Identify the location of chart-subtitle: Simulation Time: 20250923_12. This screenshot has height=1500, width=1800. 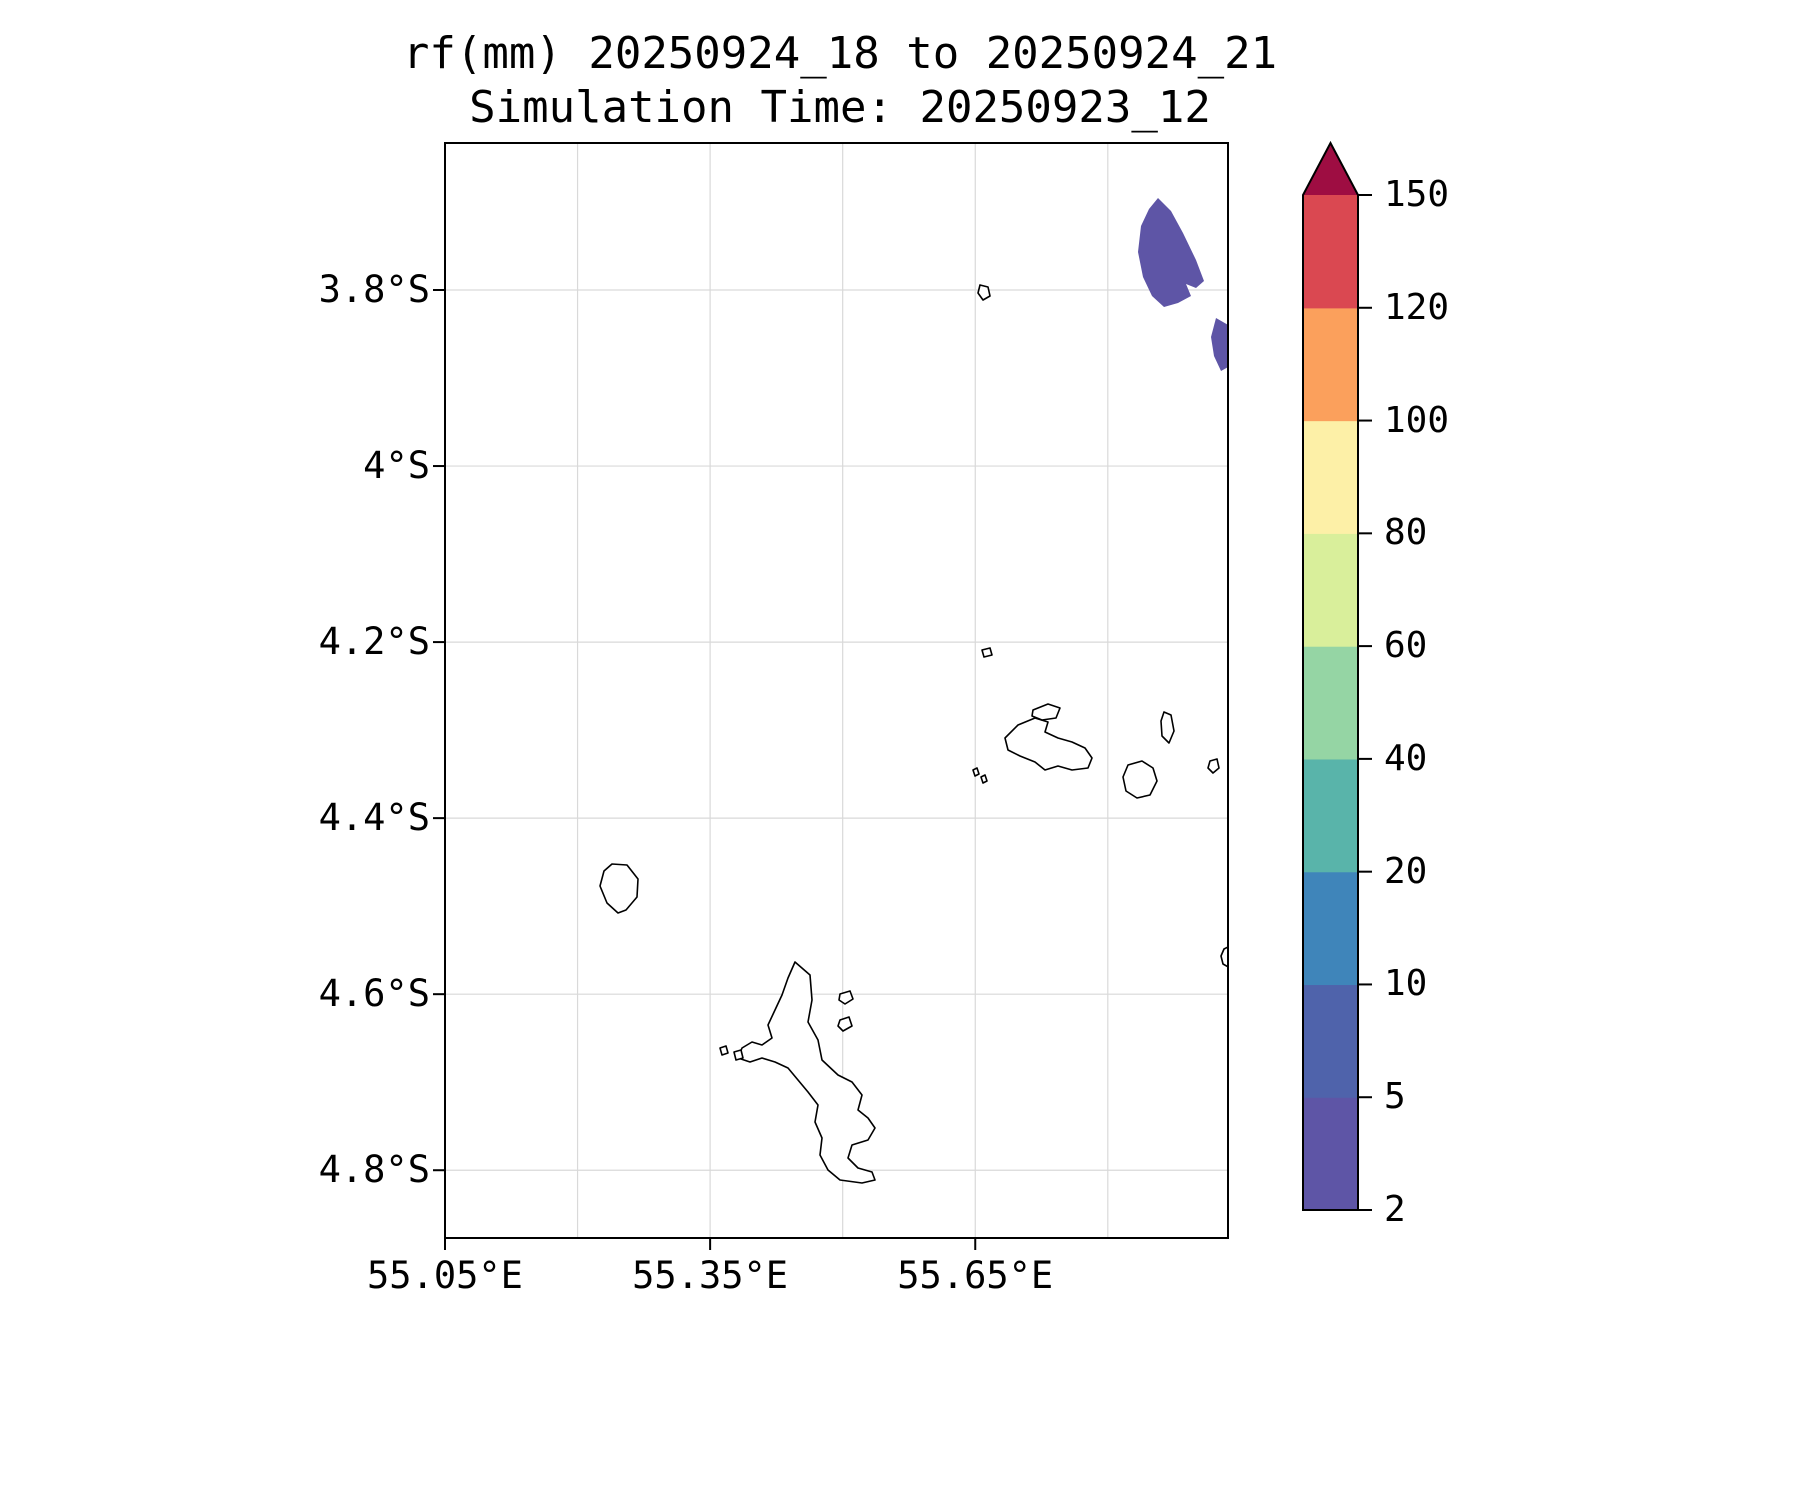
(840, 107).